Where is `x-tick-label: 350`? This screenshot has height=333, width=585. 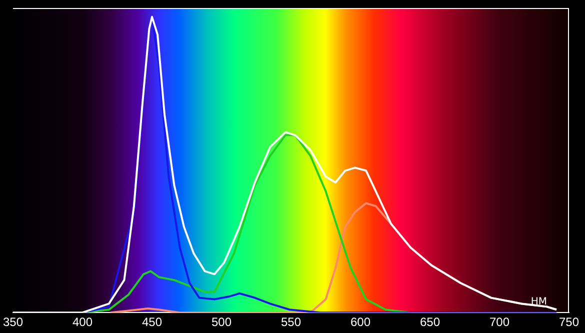 x-tick-label: 350 is located at coordinates (13, 322).